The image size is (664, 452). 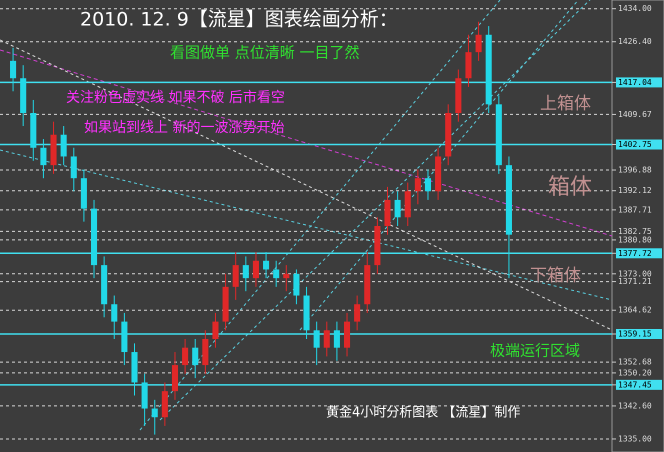 What do you see at coordinates (635, 8) in the screenshot?
I see `y-tick-label: 1434.00` at bounding box center [635, 8].